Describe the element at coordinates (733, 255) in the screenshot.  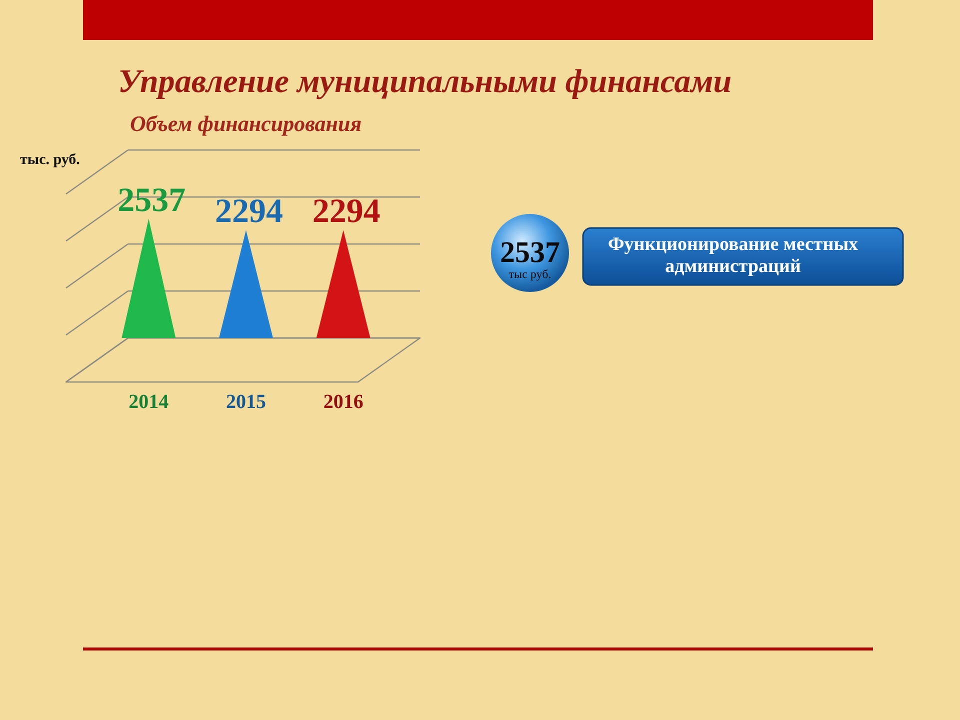
I see `text: Функционирование местных администраций` at that location.